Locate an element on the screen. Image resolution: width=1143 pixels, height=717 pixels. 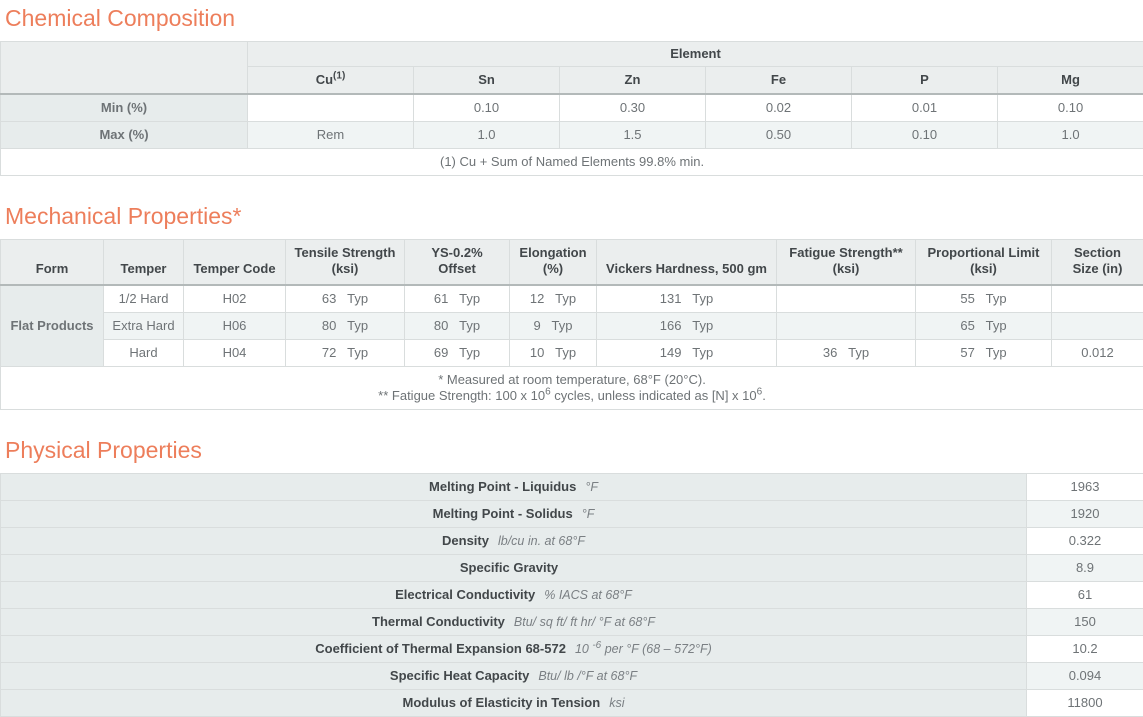
phys-prop-name: Melting Point - Liquidus is located at coordinates (502, 486).